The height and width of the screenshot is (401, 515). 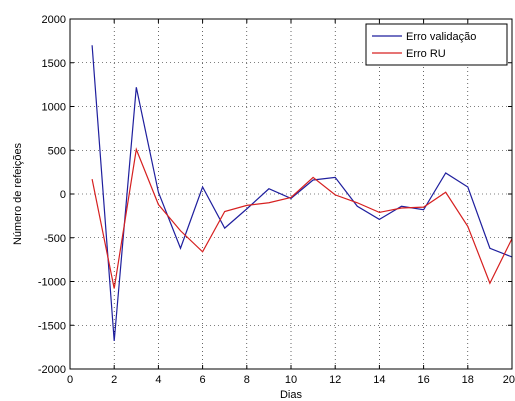 What do you see at coordinates (379, 380) in the screenshot?
I see `x-tick-label: 14` at bounding box center [379, 380].